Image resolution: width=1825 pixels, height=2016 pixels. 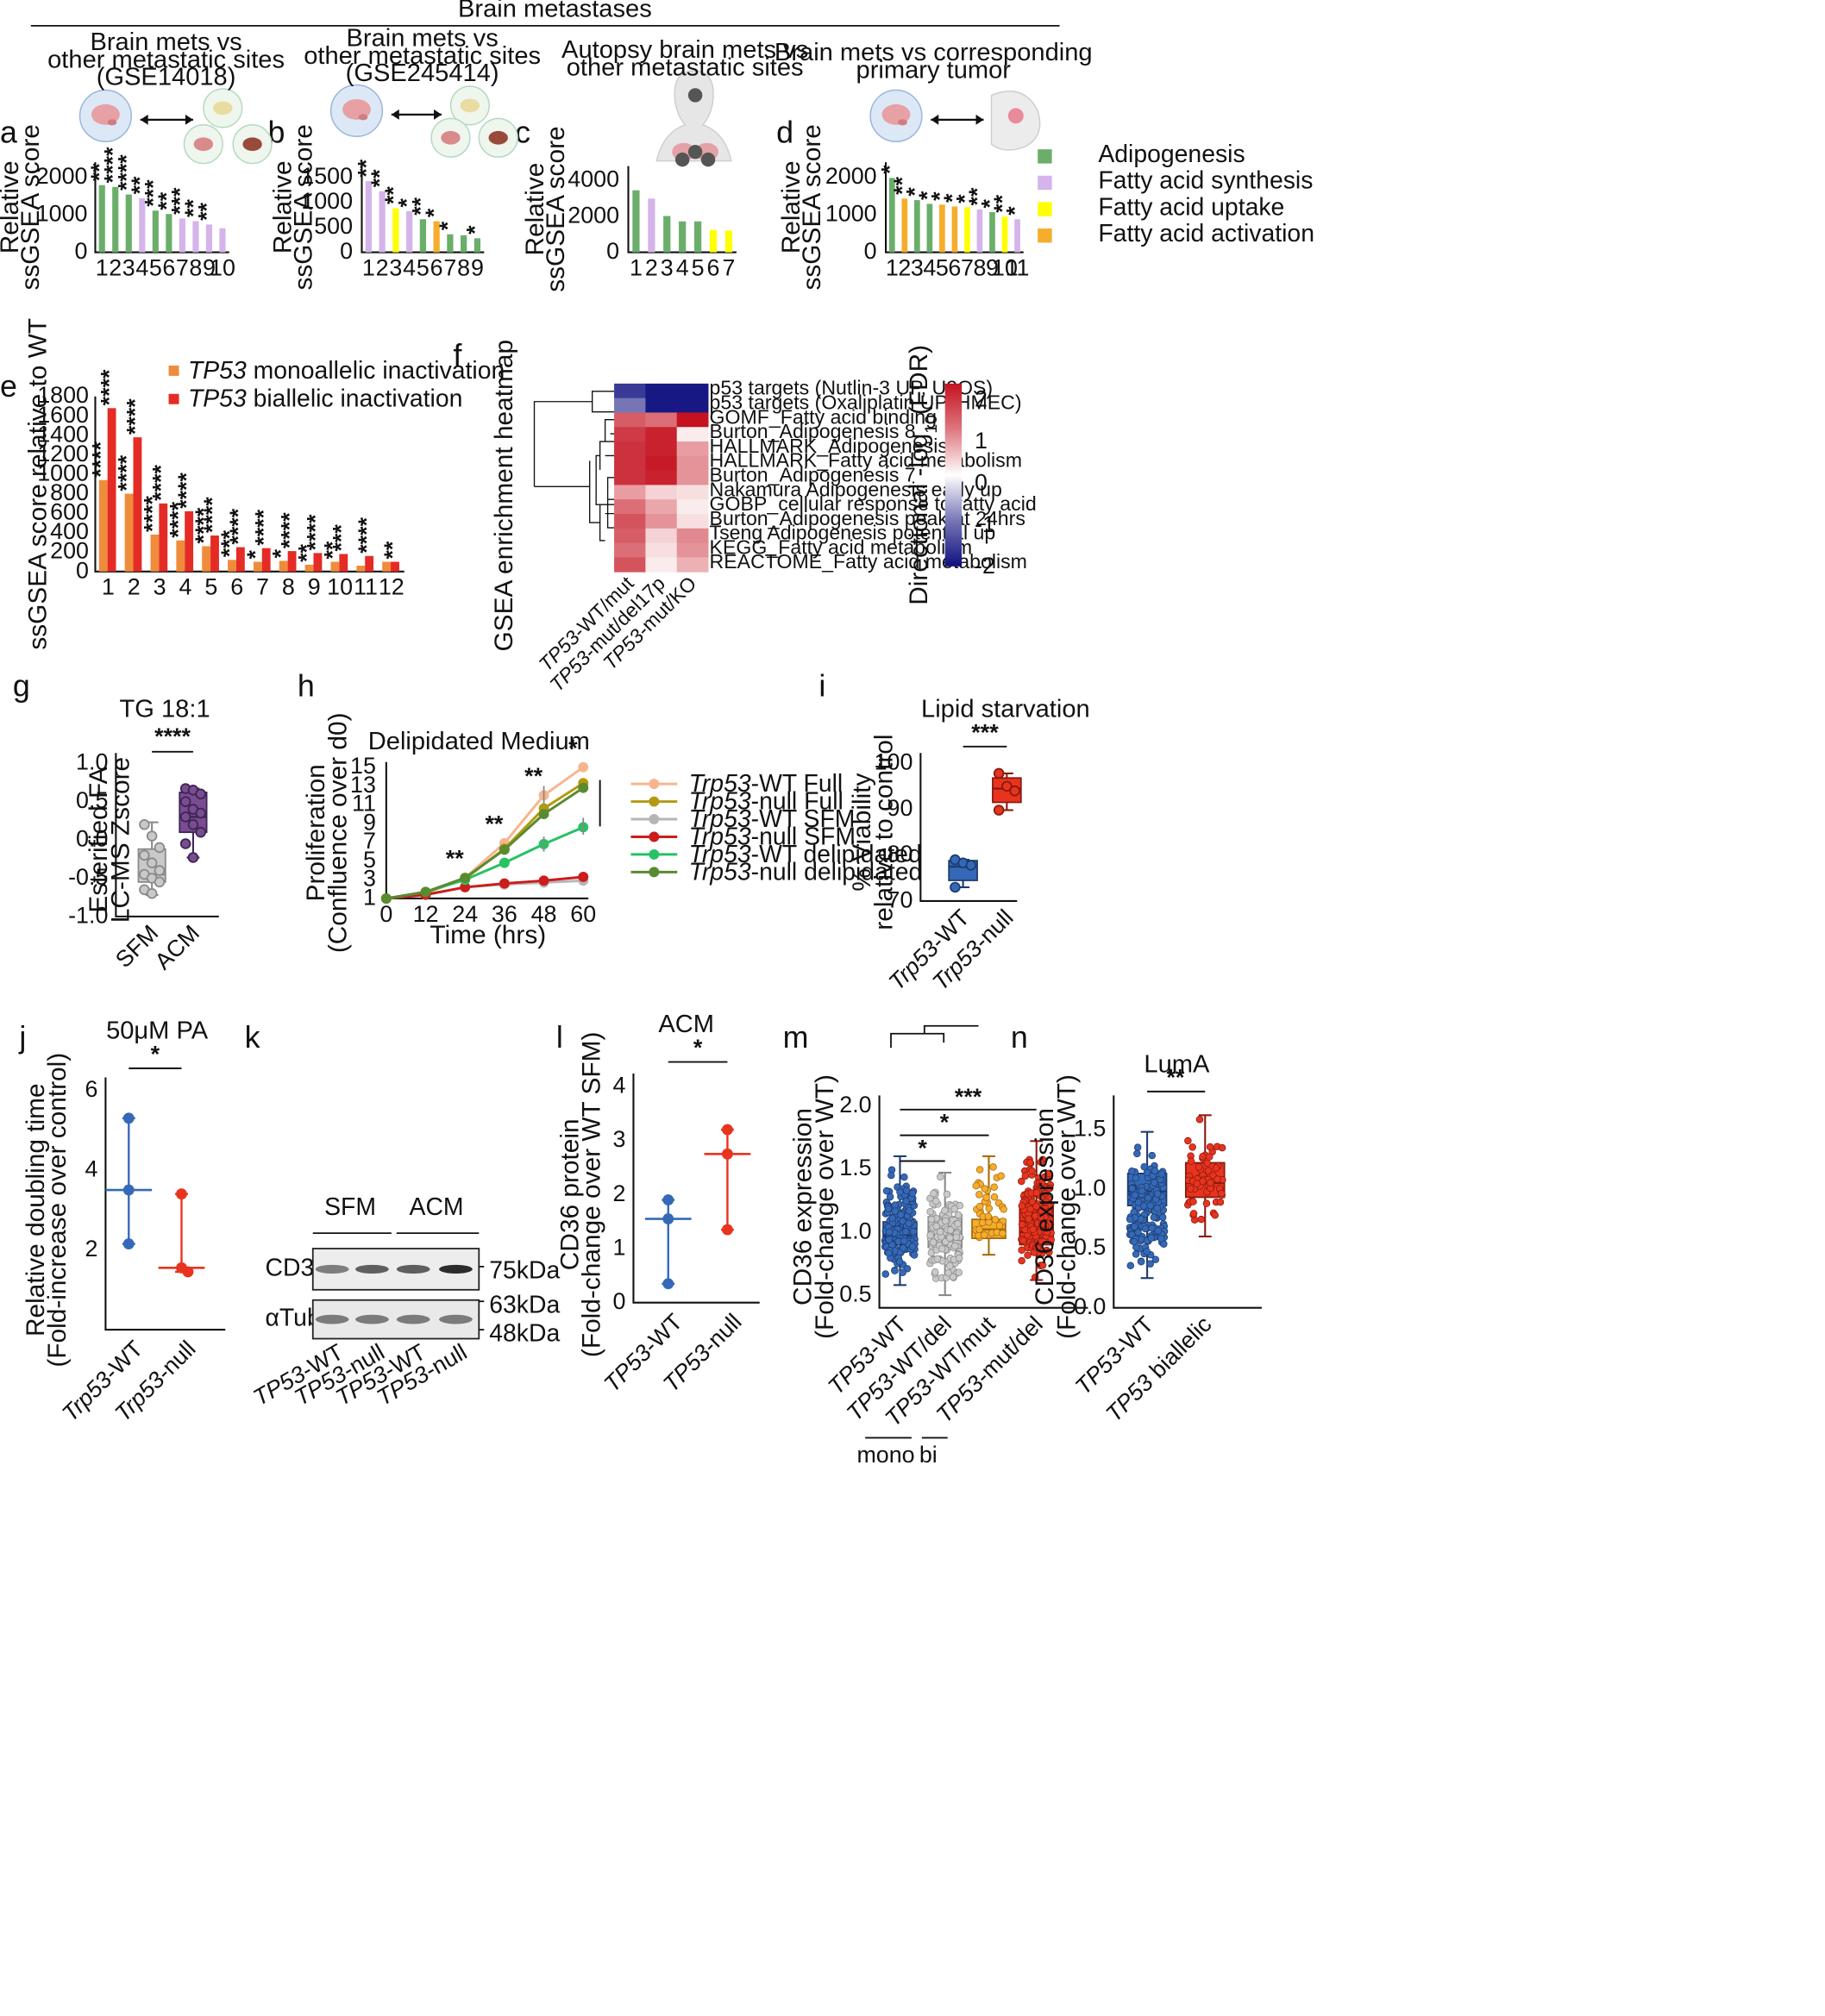 What do you see at coordinates (884, 832) in the screenshot?
I see `y-axis-label: relative to control` at bounding box center [884, 832].